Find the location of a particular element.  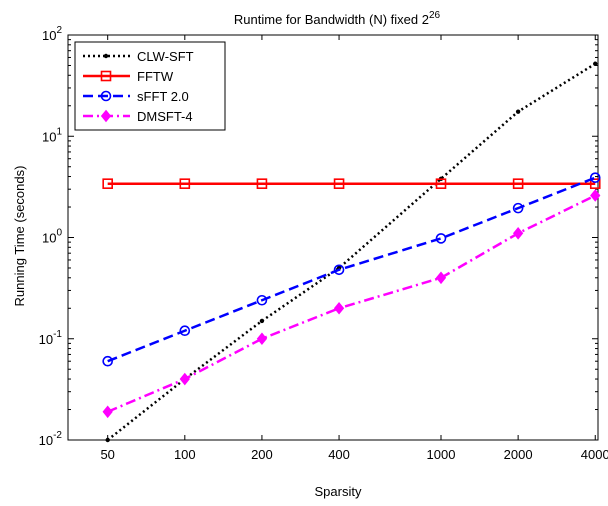

x-tick-label-100: 100 is located at coordinates (185, 454).